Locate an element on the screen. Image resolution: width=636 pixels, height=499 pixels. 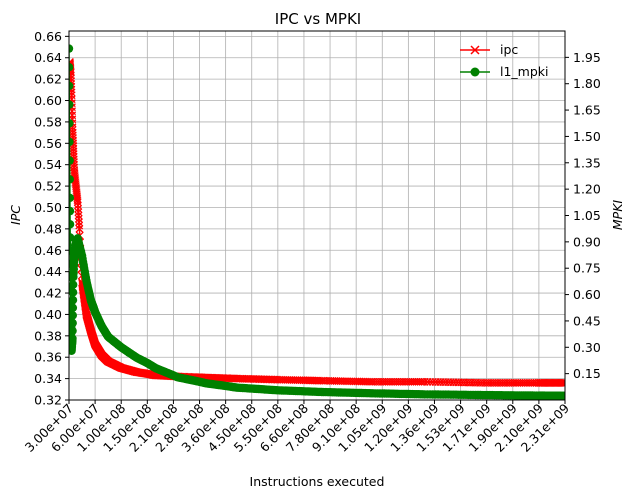
y-left-tick-label: 0.48 is located at coordinates (48, 228).